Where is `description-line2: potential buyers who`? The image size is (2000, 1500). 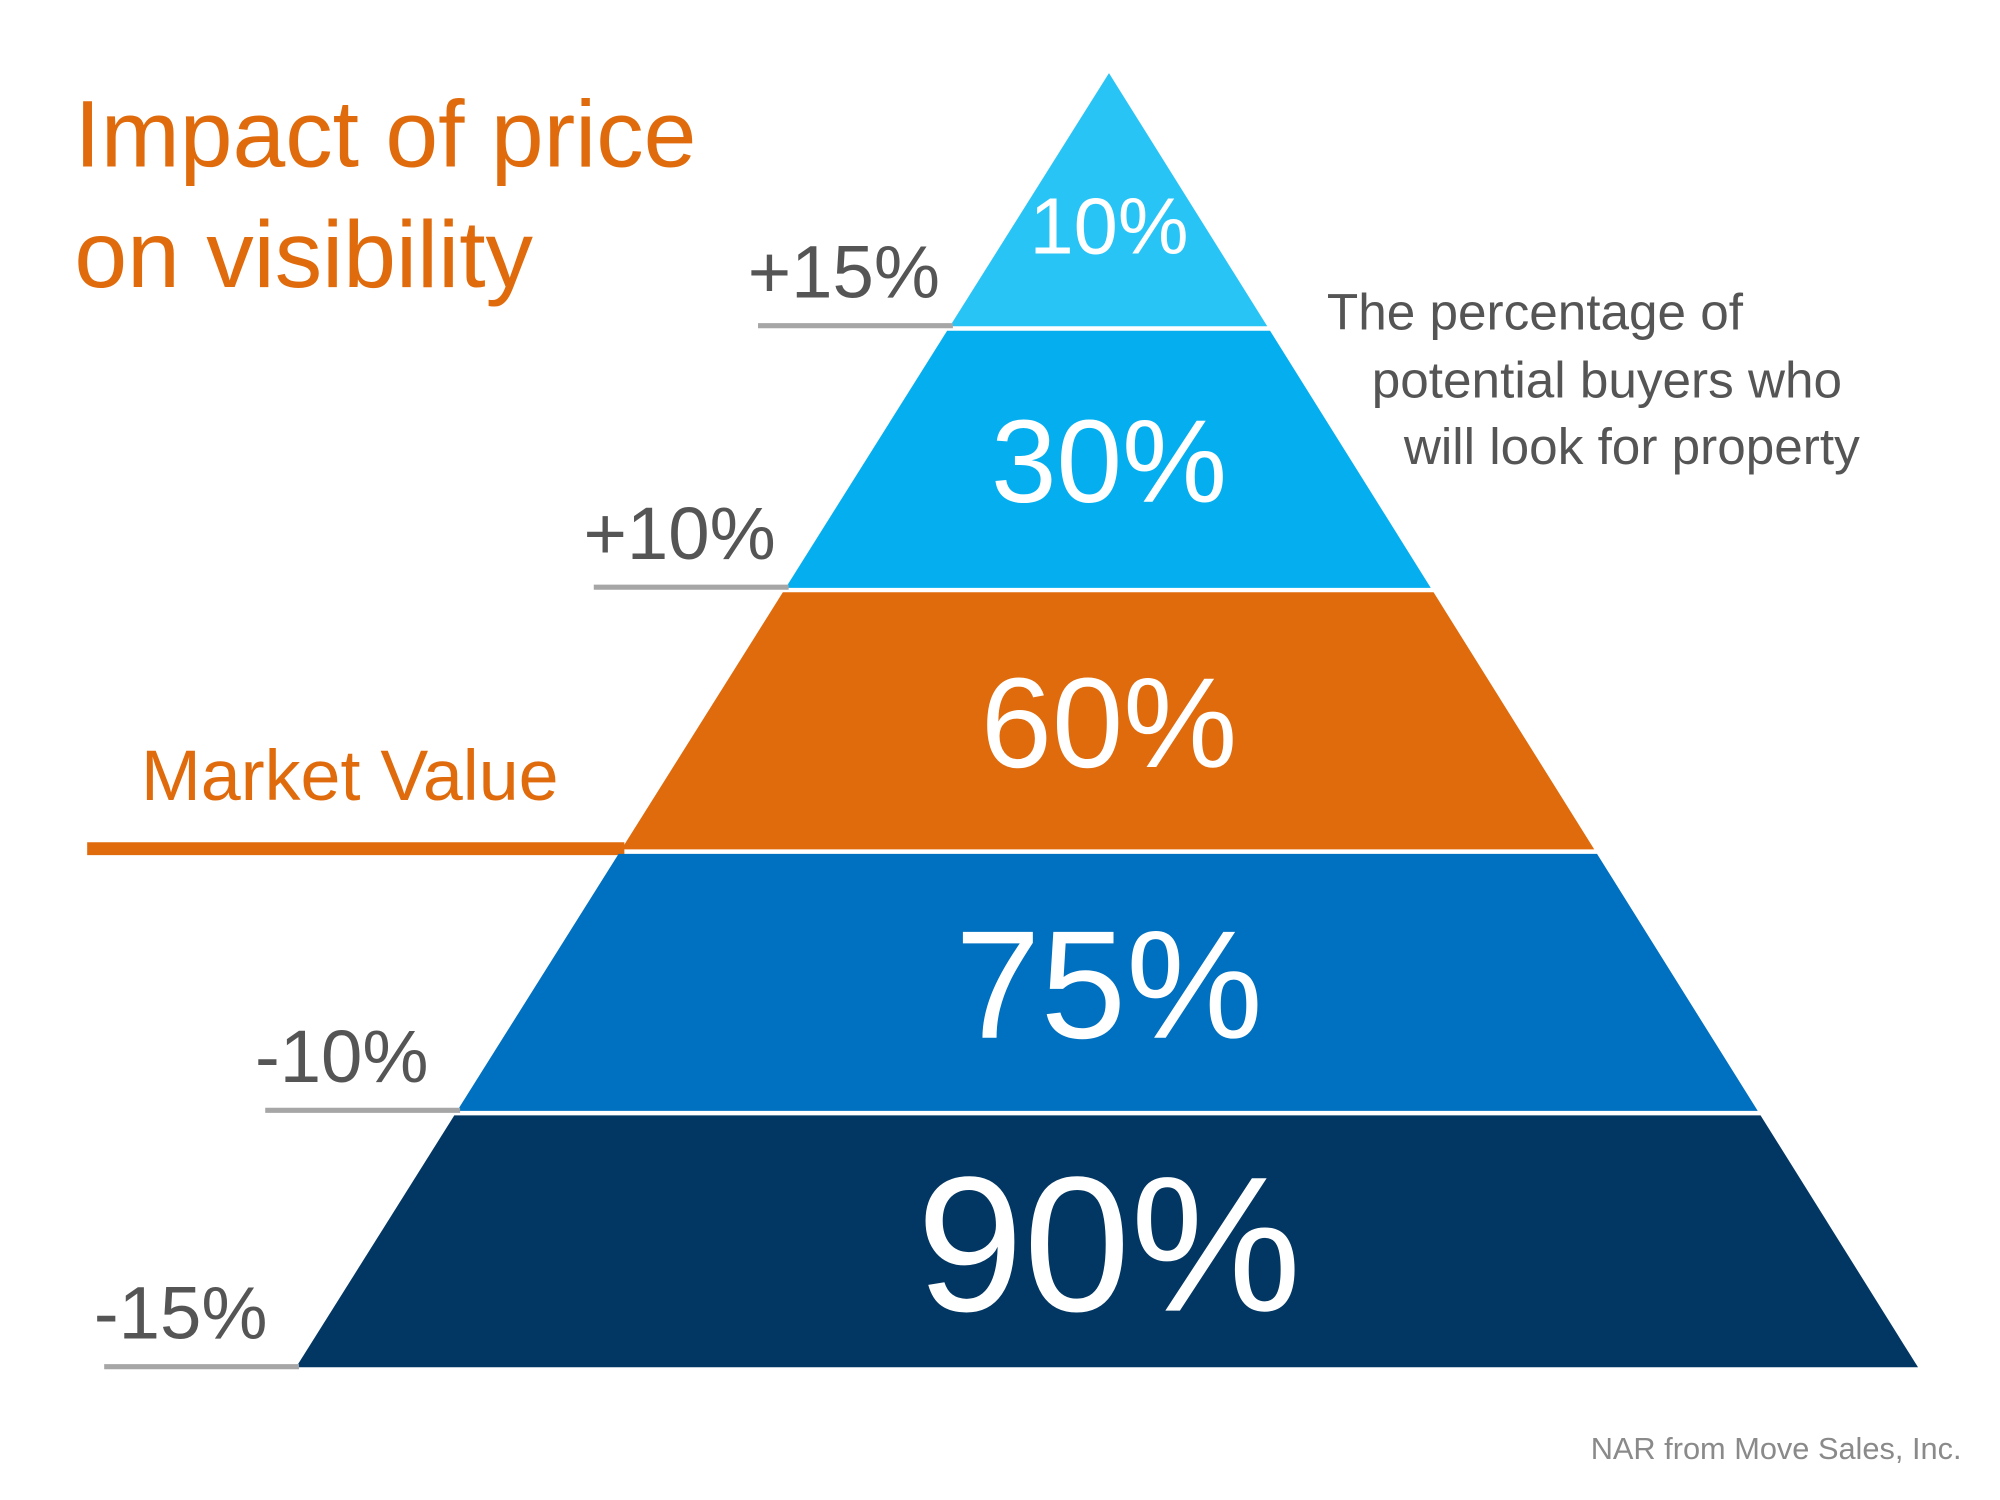 description-line2: potential buyers who is located at coordinates (1607, 379).